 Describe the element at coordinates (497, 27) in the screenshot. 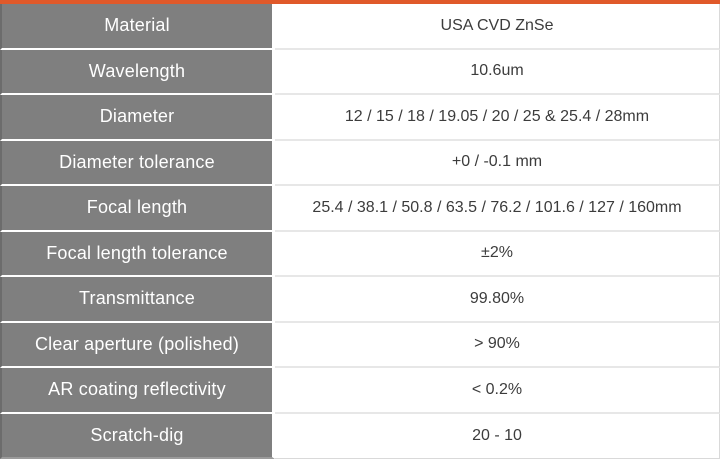

I see `spec-value-cell: USA CVD ZnSe` at that location.